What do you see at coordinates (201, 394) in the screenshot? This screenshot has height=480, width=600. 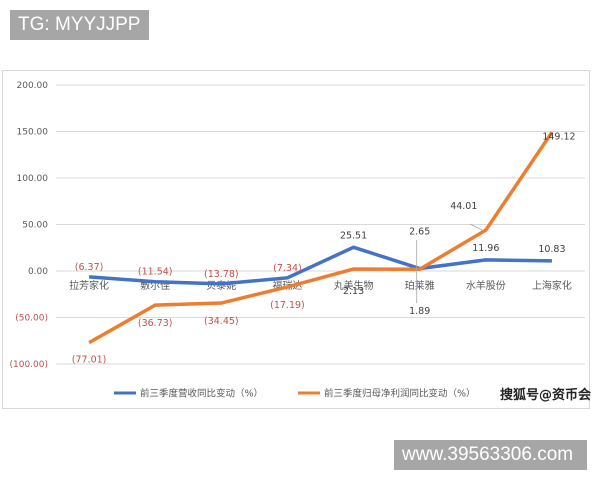 I see `legend-label-revenue: 前三季度营收同比变动（%）` at bounding box center [201, 394].